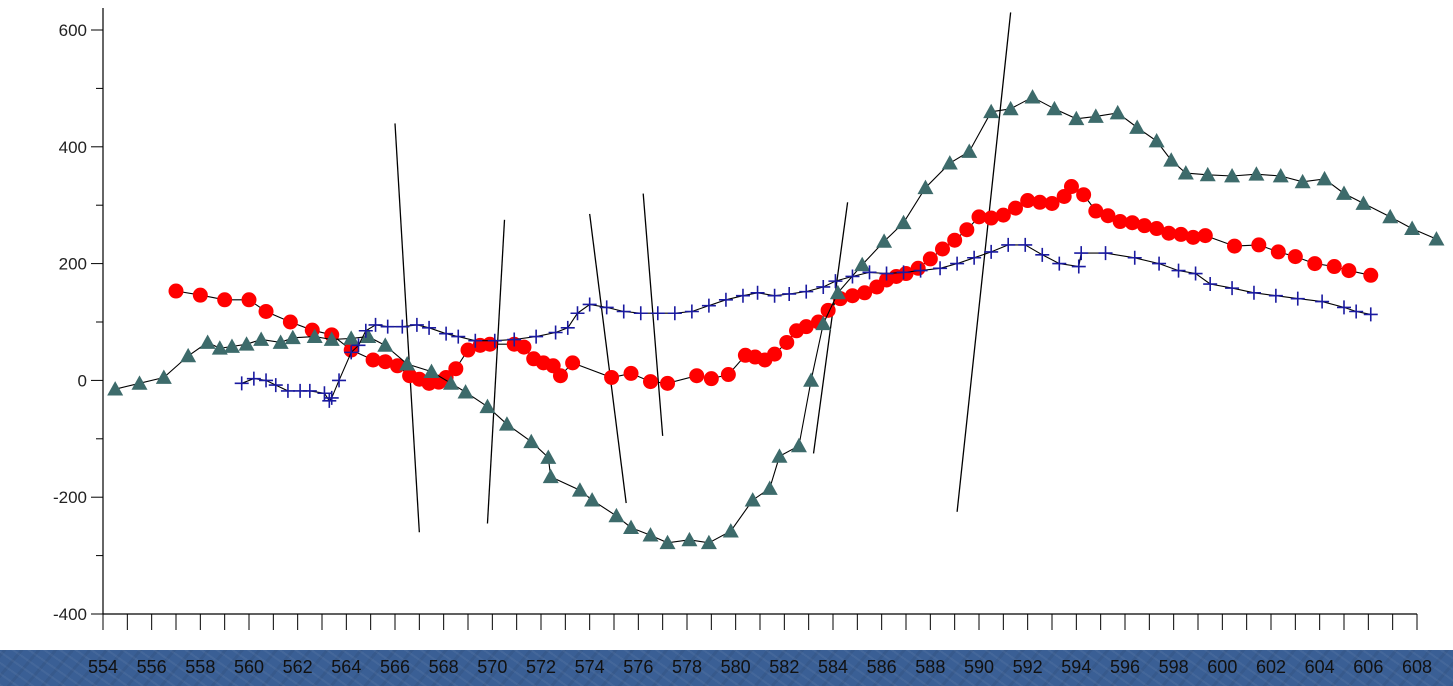 The width and height of the screenshot is (1453, 686). What do you see at coordinates (249, 667) in the screenshot?
I see `x-tick-label: 560` at bounding box center [249, 667].